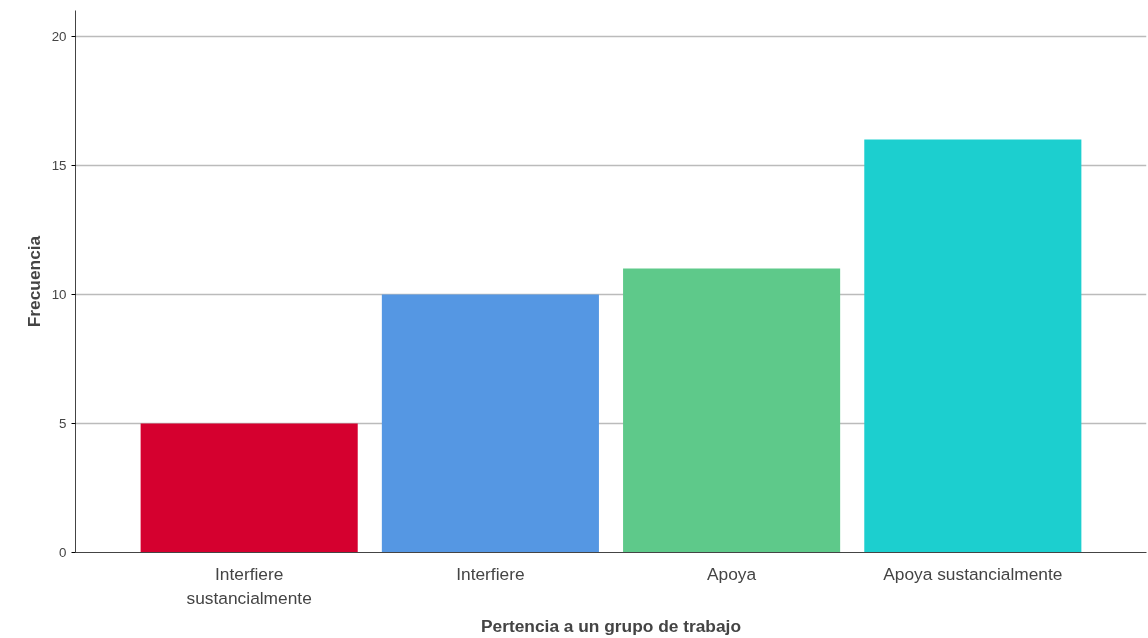 This screenshot has height=638, width=1148. Describe the element at coordinates (63, 423) in the screenshot. I see `y-tick-label: 5` at that location.